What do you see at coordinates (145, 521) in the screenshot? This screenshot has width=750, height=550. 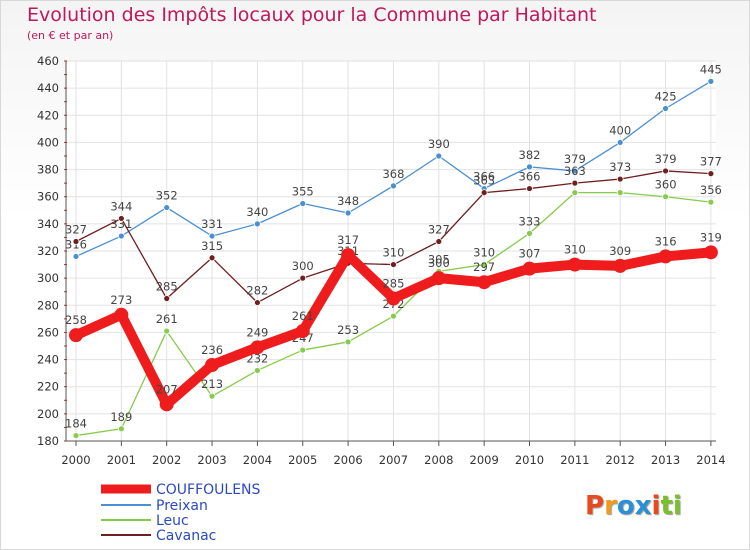 I see `legend-item-leuc: Leuc` at bounding box center [145, 521].